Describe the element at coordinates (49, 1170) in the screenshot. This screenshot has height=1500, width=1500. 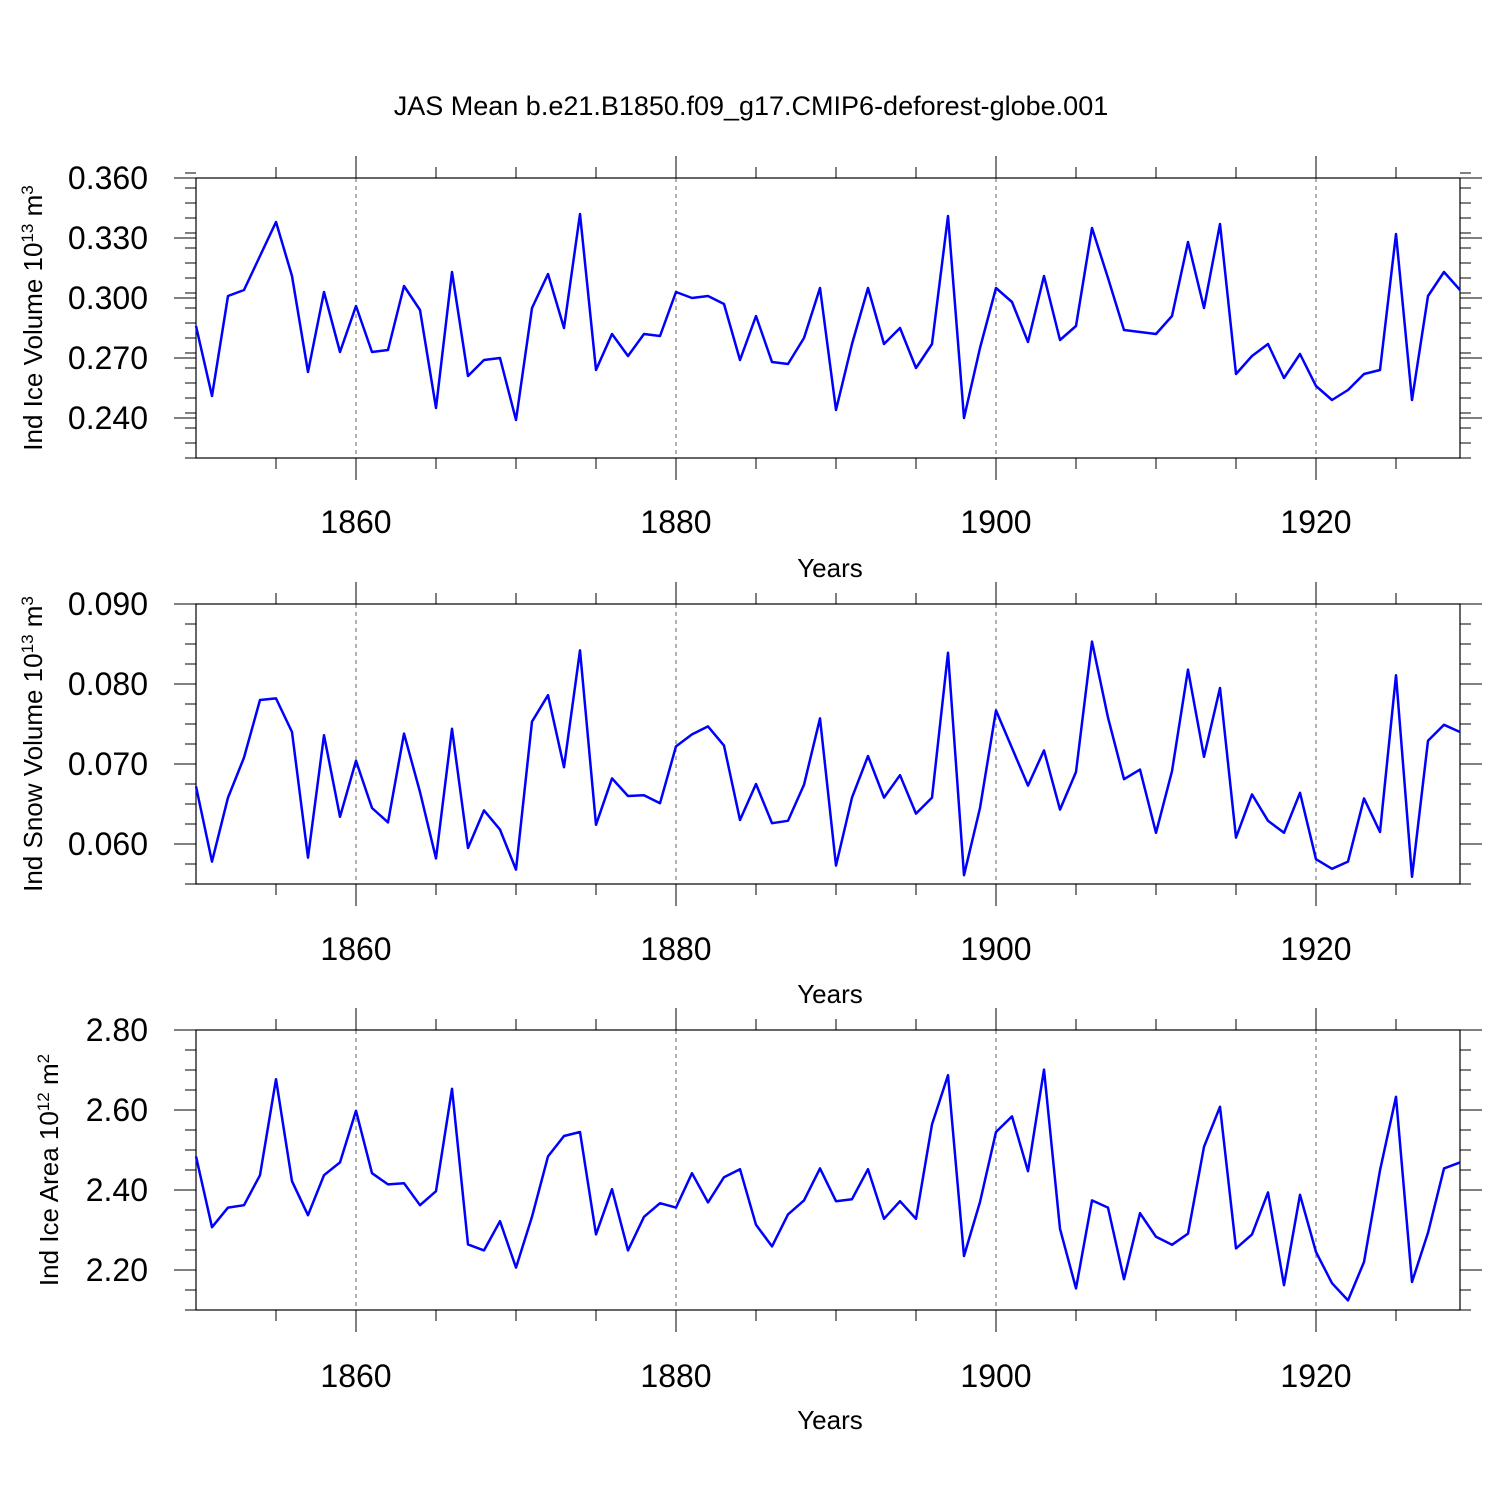
I see `y-axis-title: Ind Ice Area 1012 m2` at that location.